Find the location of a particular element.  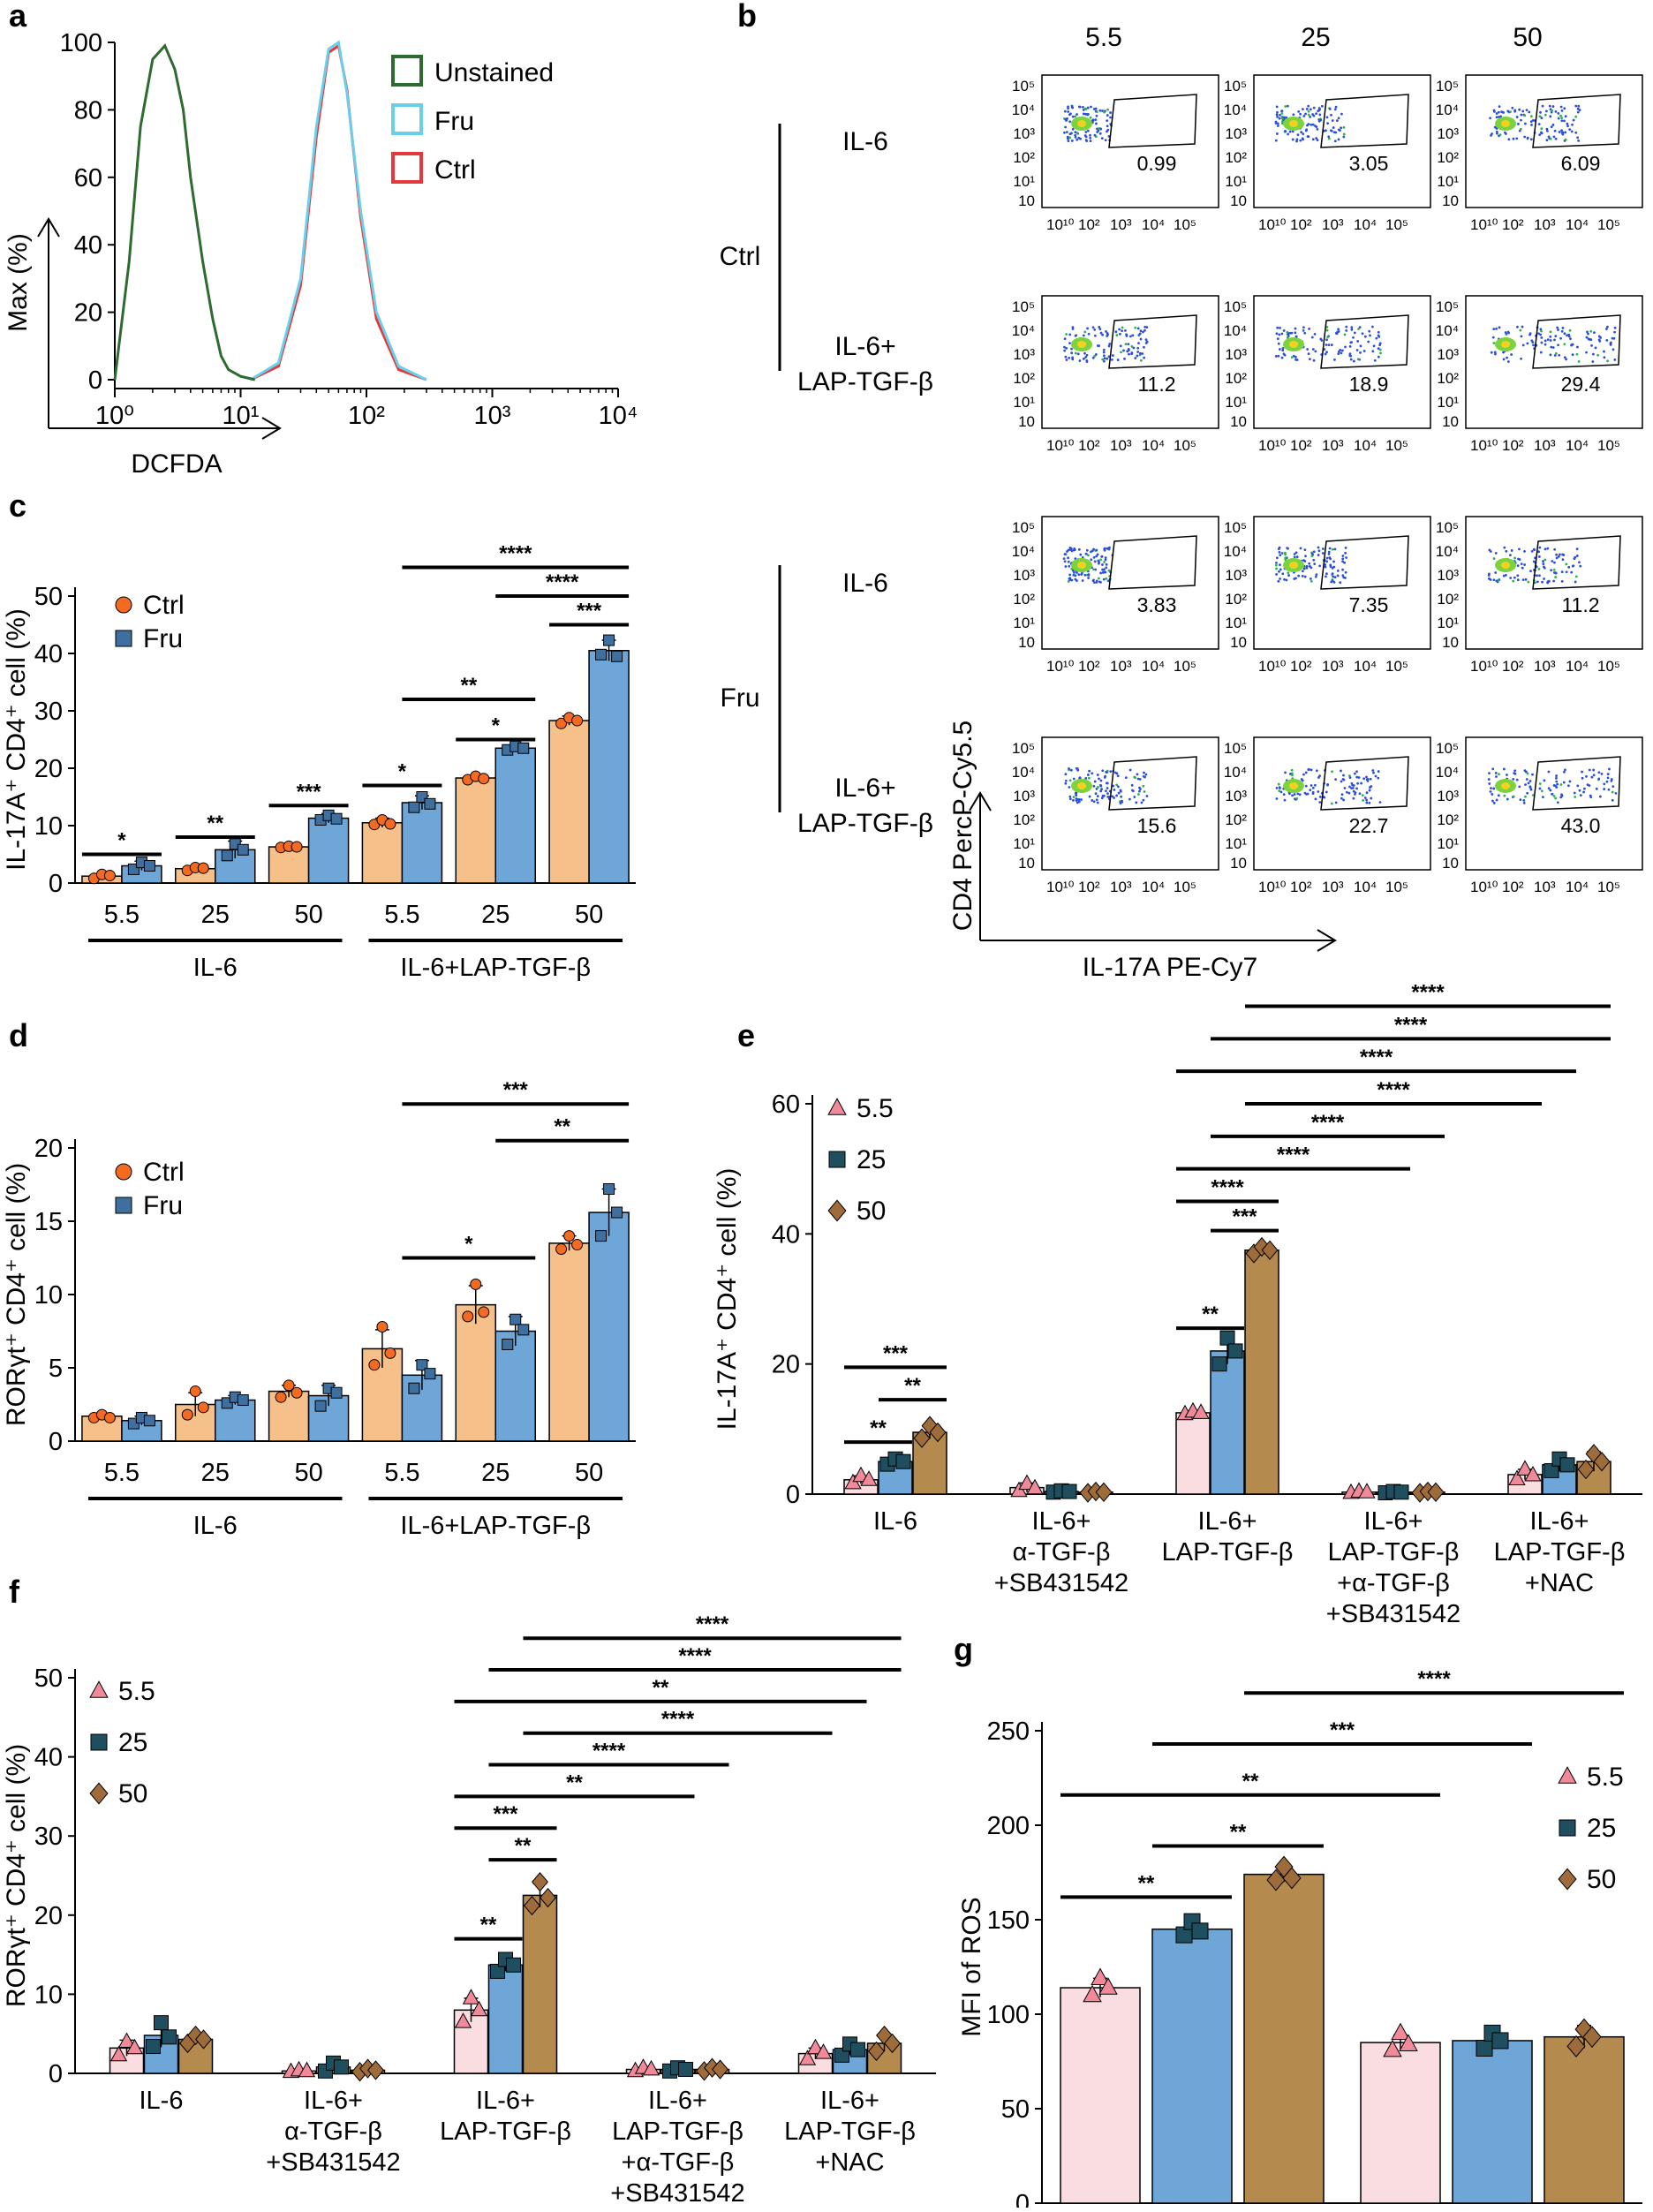

panel-e-y-tick-label: 20 is located at coordinates (786, 1365).